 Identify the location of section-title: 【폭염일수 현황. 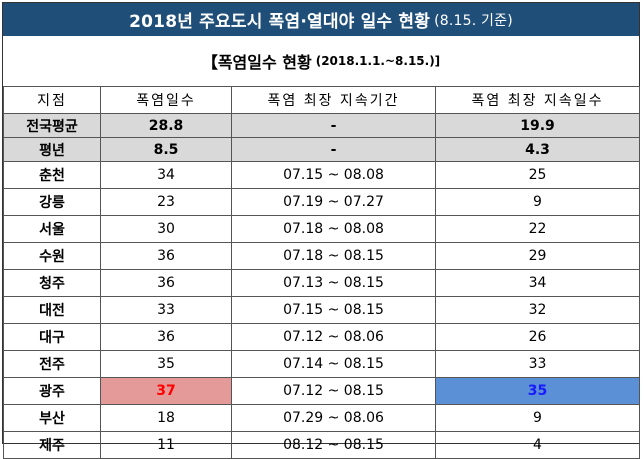
(256, 62).